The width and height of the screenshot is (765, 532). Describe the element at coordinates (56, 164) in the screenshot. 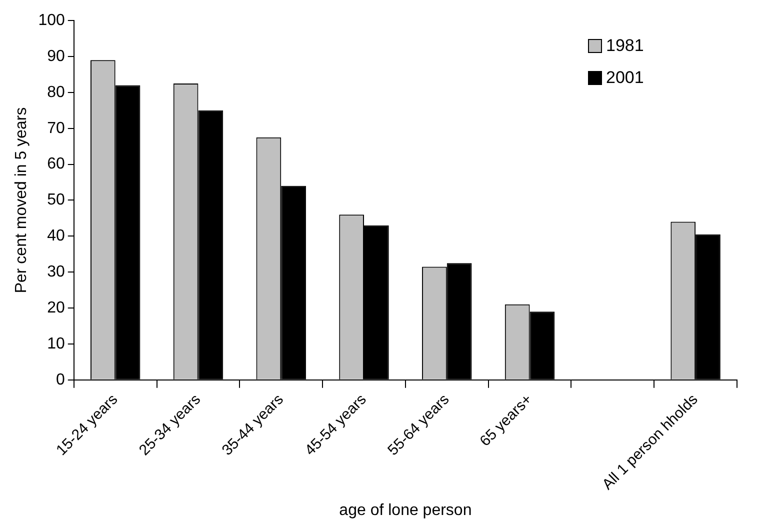

I see `y-tick-label: 60` at that location.